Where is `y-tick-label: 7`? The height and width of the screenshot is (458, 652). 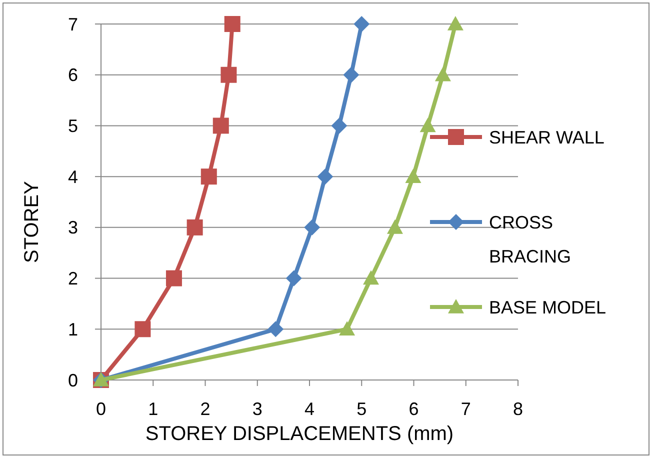
y-tick-label: 7 is located at coordinates (73, 24).